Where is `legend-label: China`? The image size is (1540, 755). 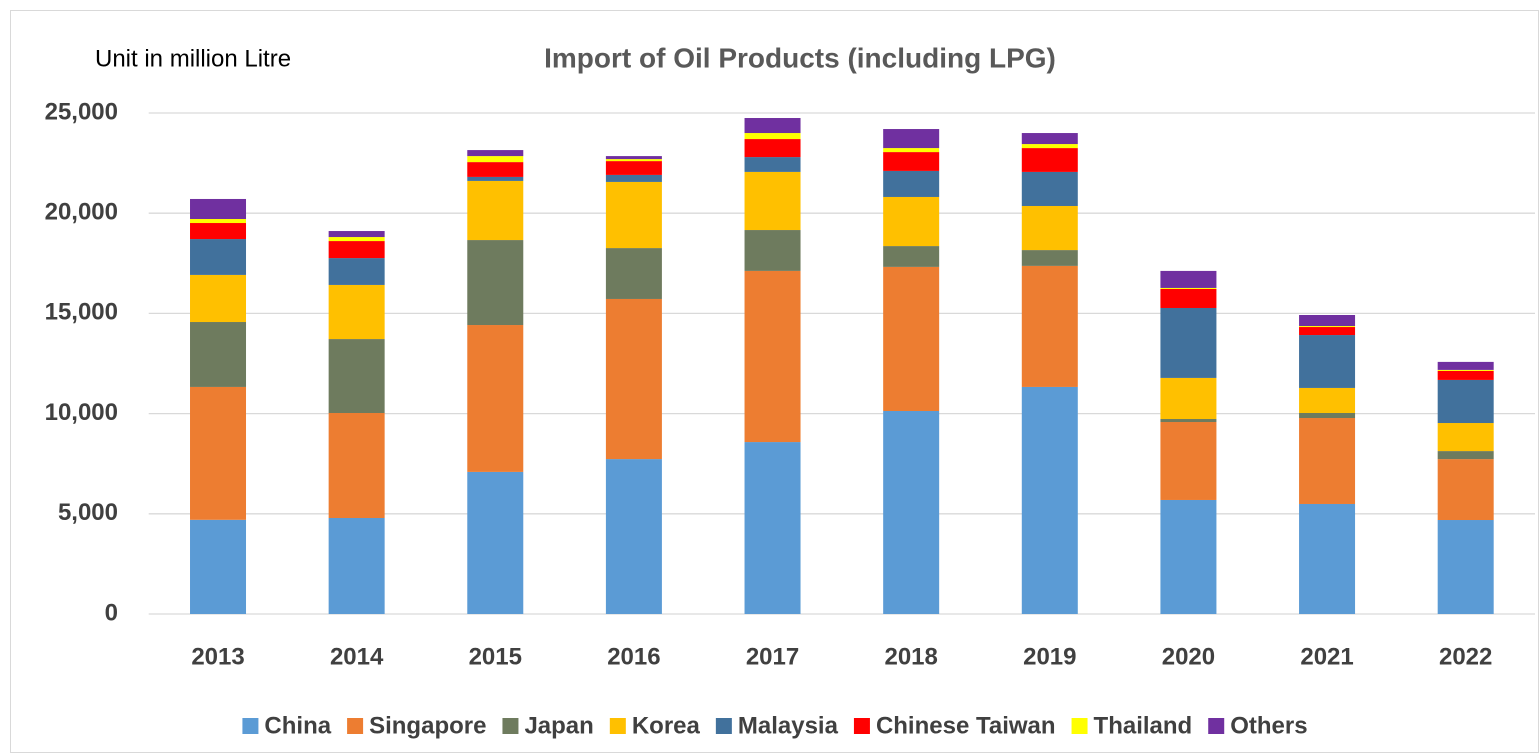
legend-label: China is located at coordinates (297, 725).